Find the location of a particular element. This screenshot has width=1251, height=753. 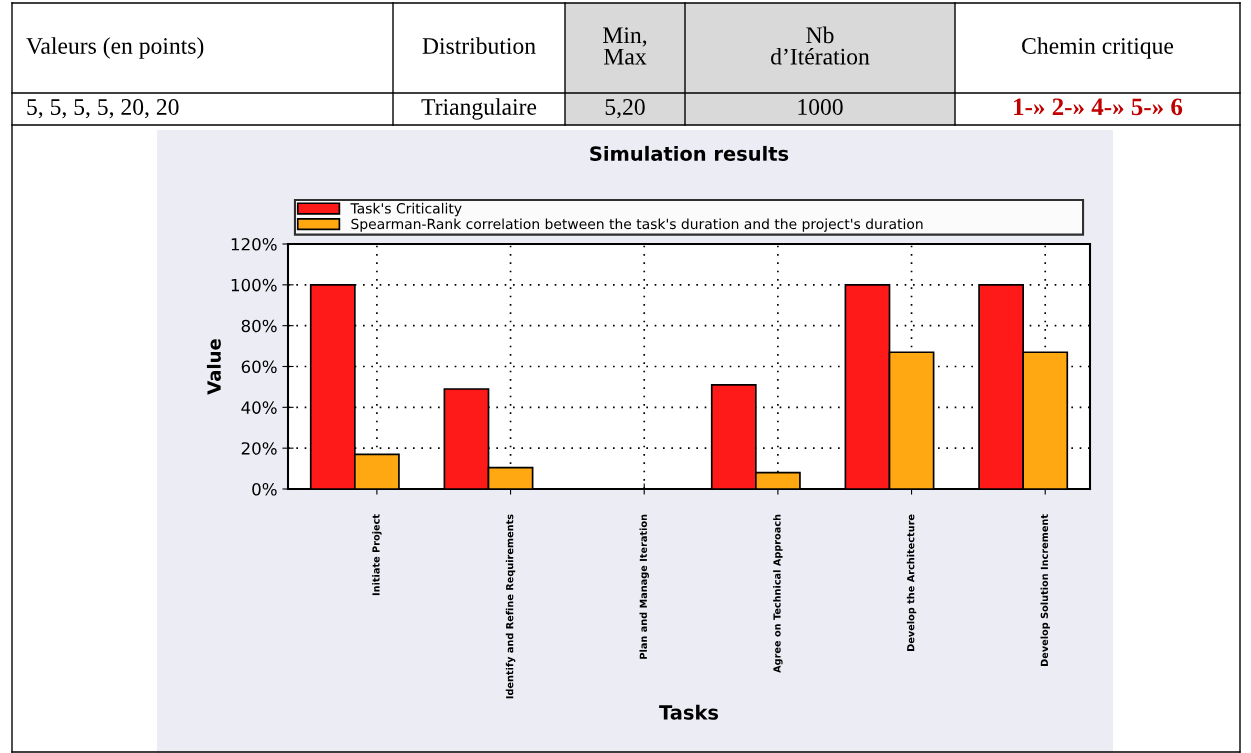

text: Chemin critique is located at coordinates (1098, 48).